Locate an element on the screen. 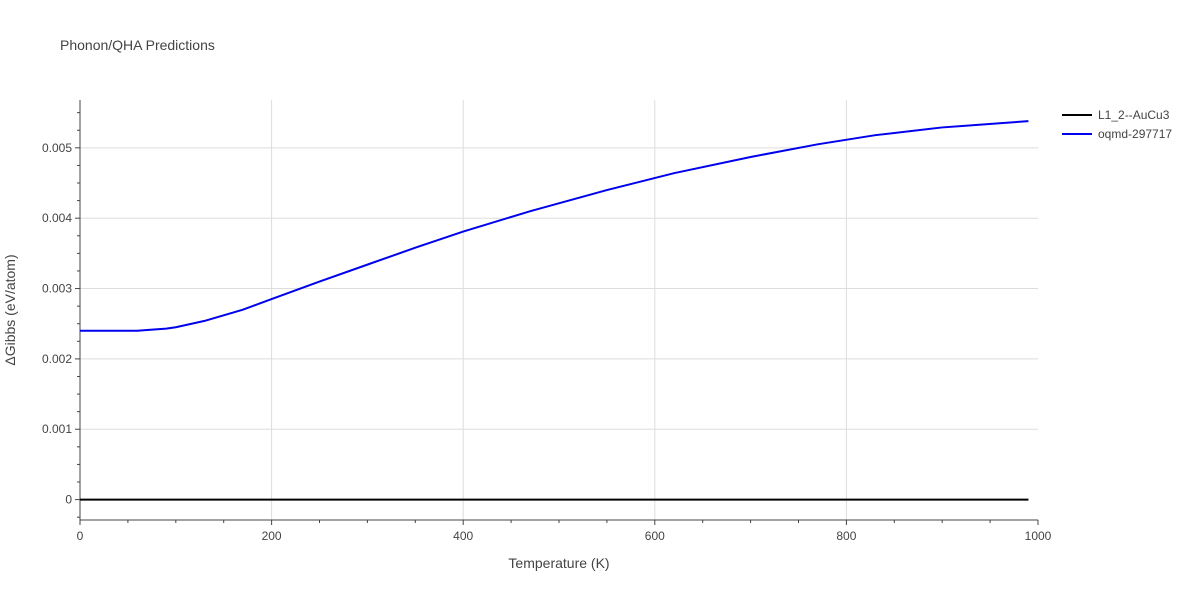 This screenshot has width=1200, height=600. x-tick-label: 400 is located at coordinates (463, 536).